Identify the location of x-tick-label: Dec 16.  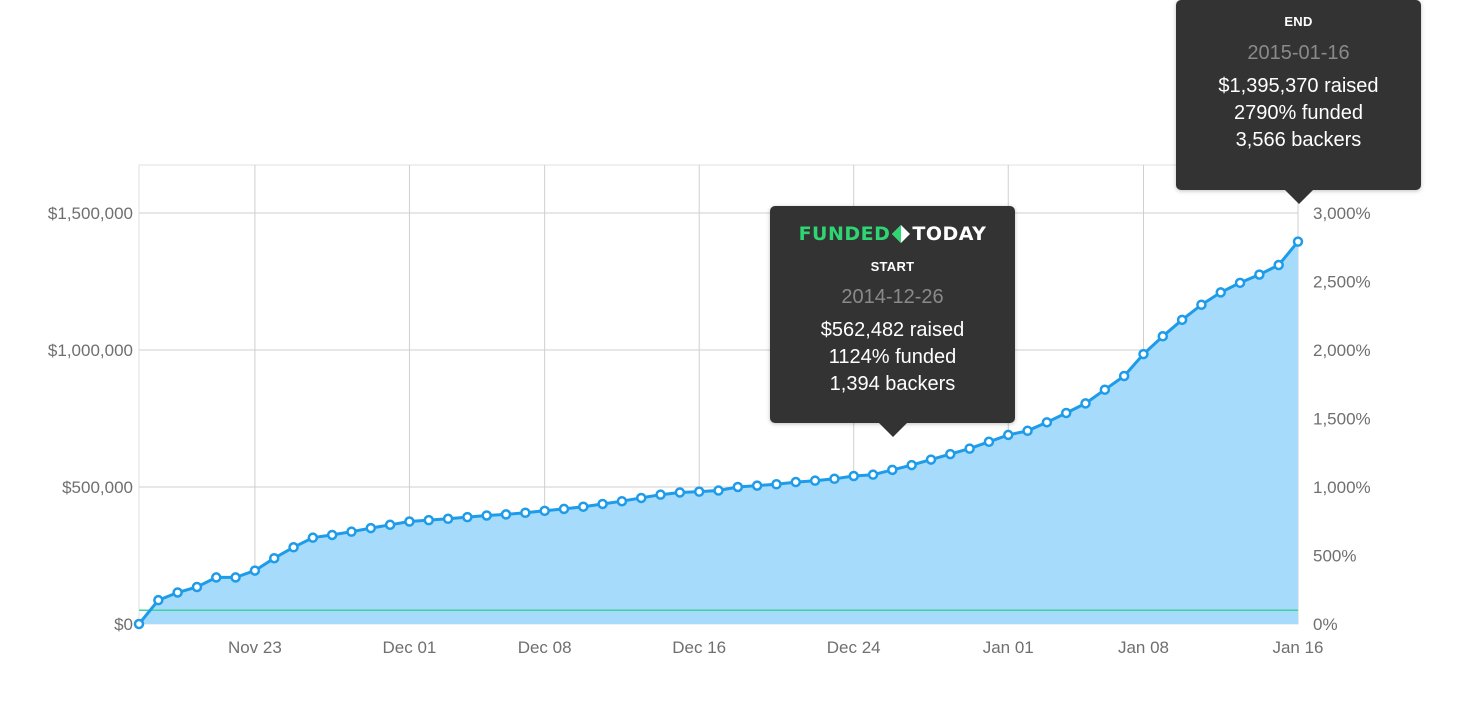
(699, 647).